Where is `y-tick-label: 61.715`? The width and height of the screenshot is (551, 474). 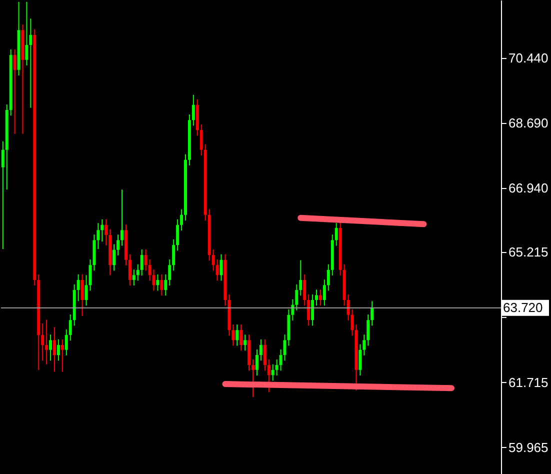
y-tick-label: 61.715 is located at coordinates (528, 382).